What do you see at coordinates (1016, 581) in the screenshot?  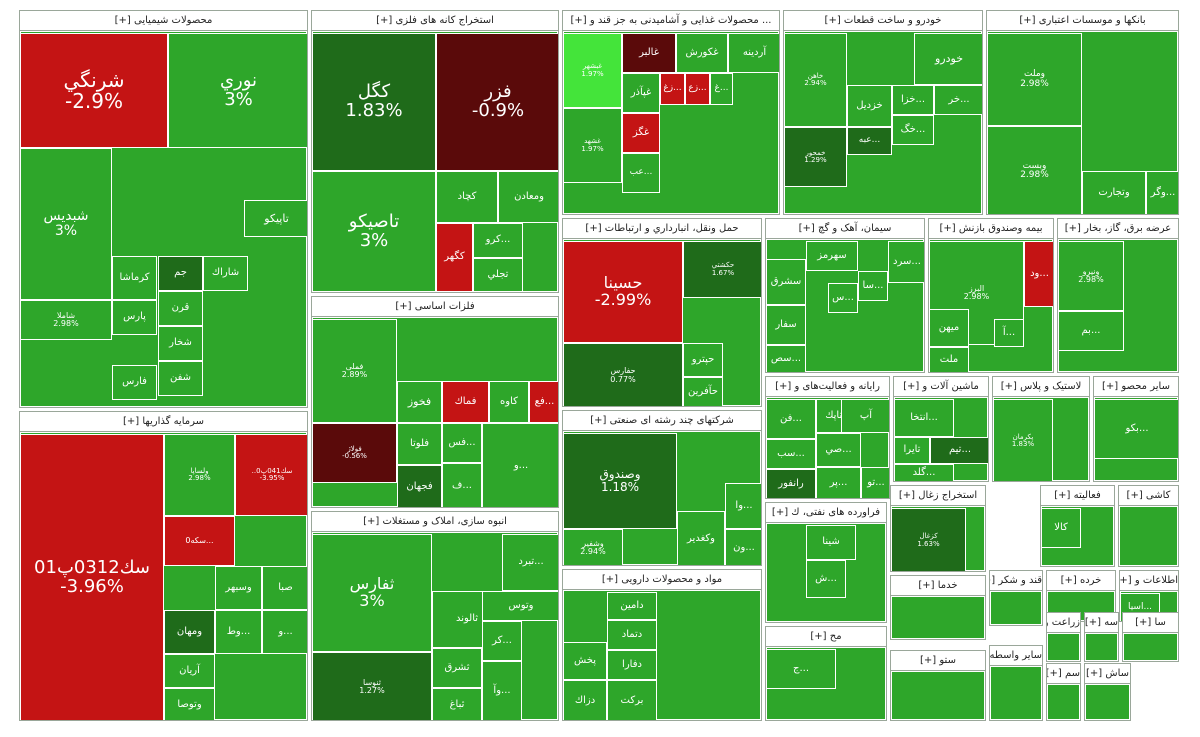 I see `sector-header: قند و شکر [+]` at bounding box center [1016, 581].